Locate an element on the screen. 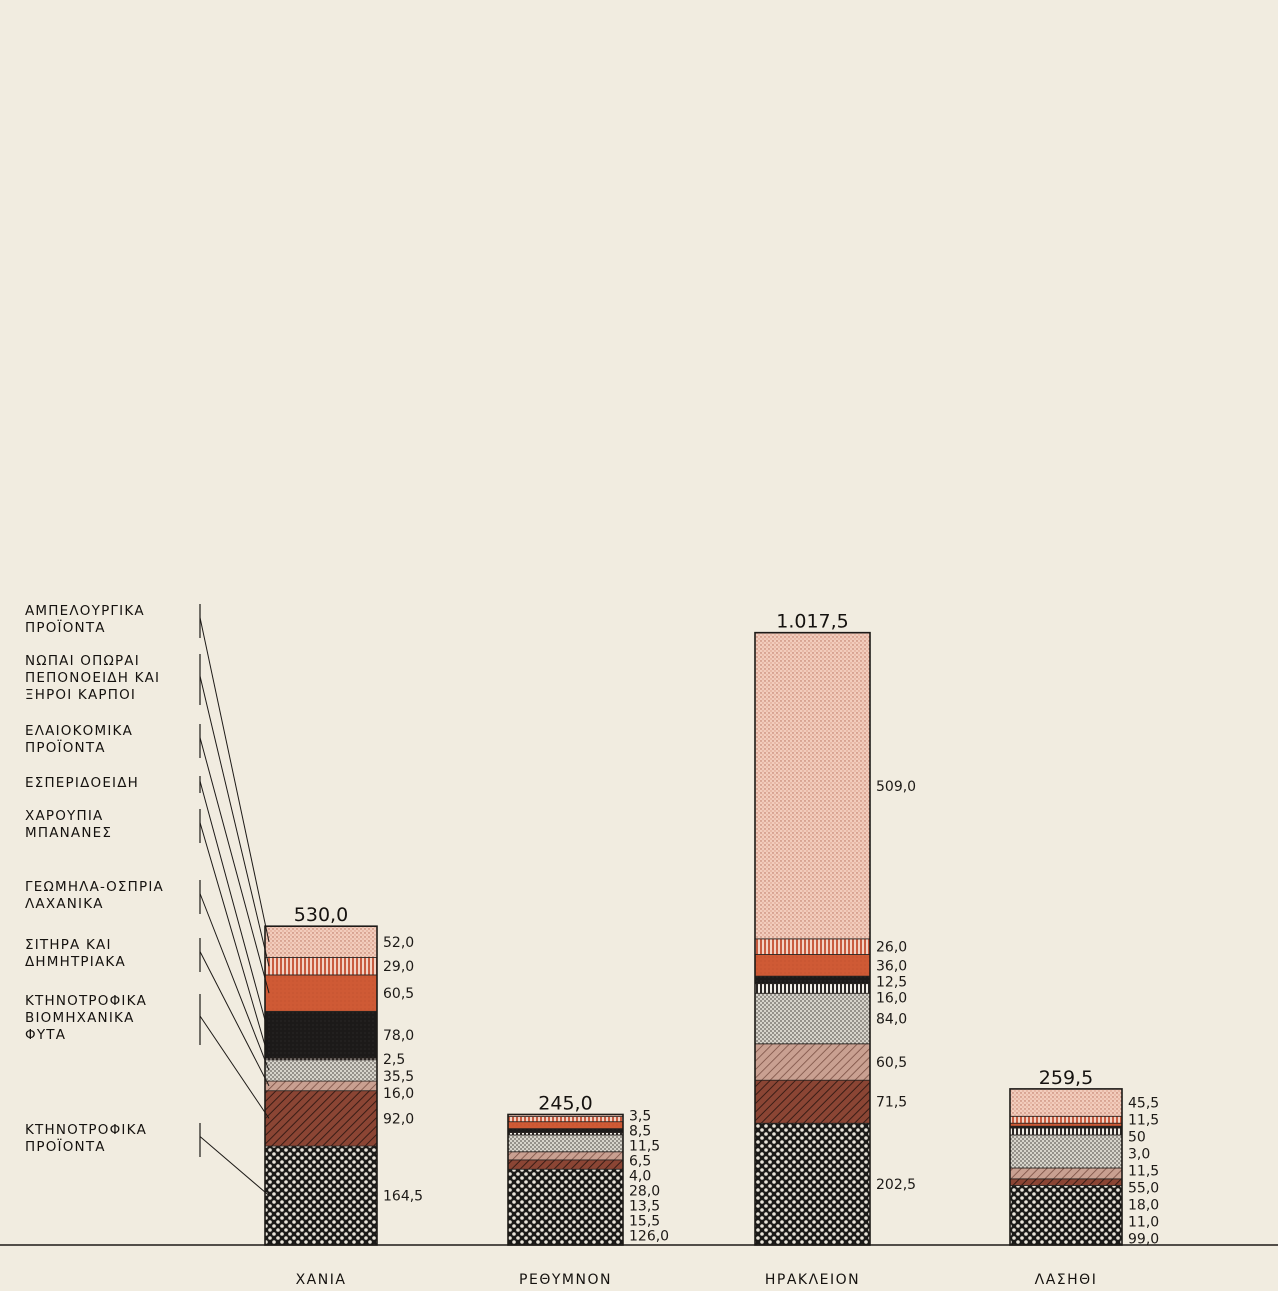 The width and height of the screenshot is (1278, 1291). legend-label: ΑΜΠΕΛΟΥΡΓΙΚΑ is located at coordinates (85, 611).